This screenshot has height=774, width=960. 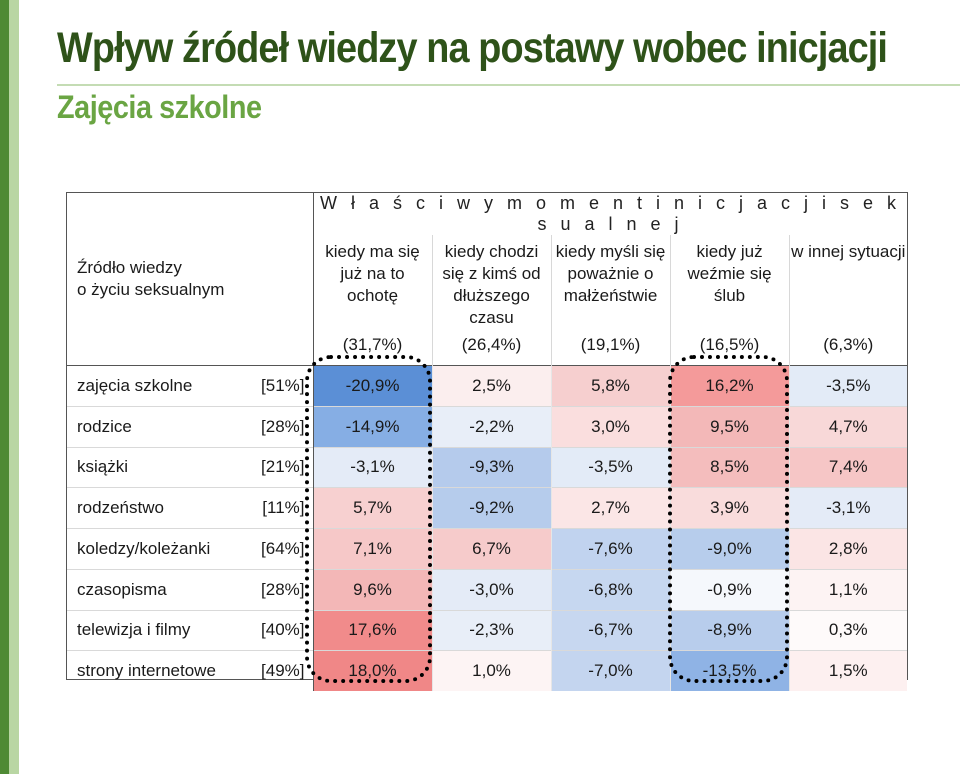 I want to click on column-header-percent: (26,4%), so click(x=491, y=344).